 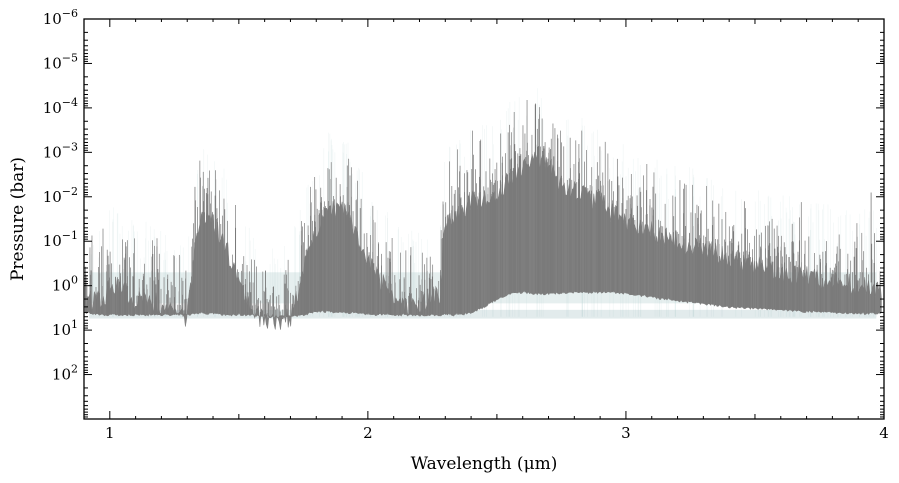 What do you see at coordinates (70, 146) in the screenshot?
I see `y-tick-exponent: −3` at bounding box center [70, 146].